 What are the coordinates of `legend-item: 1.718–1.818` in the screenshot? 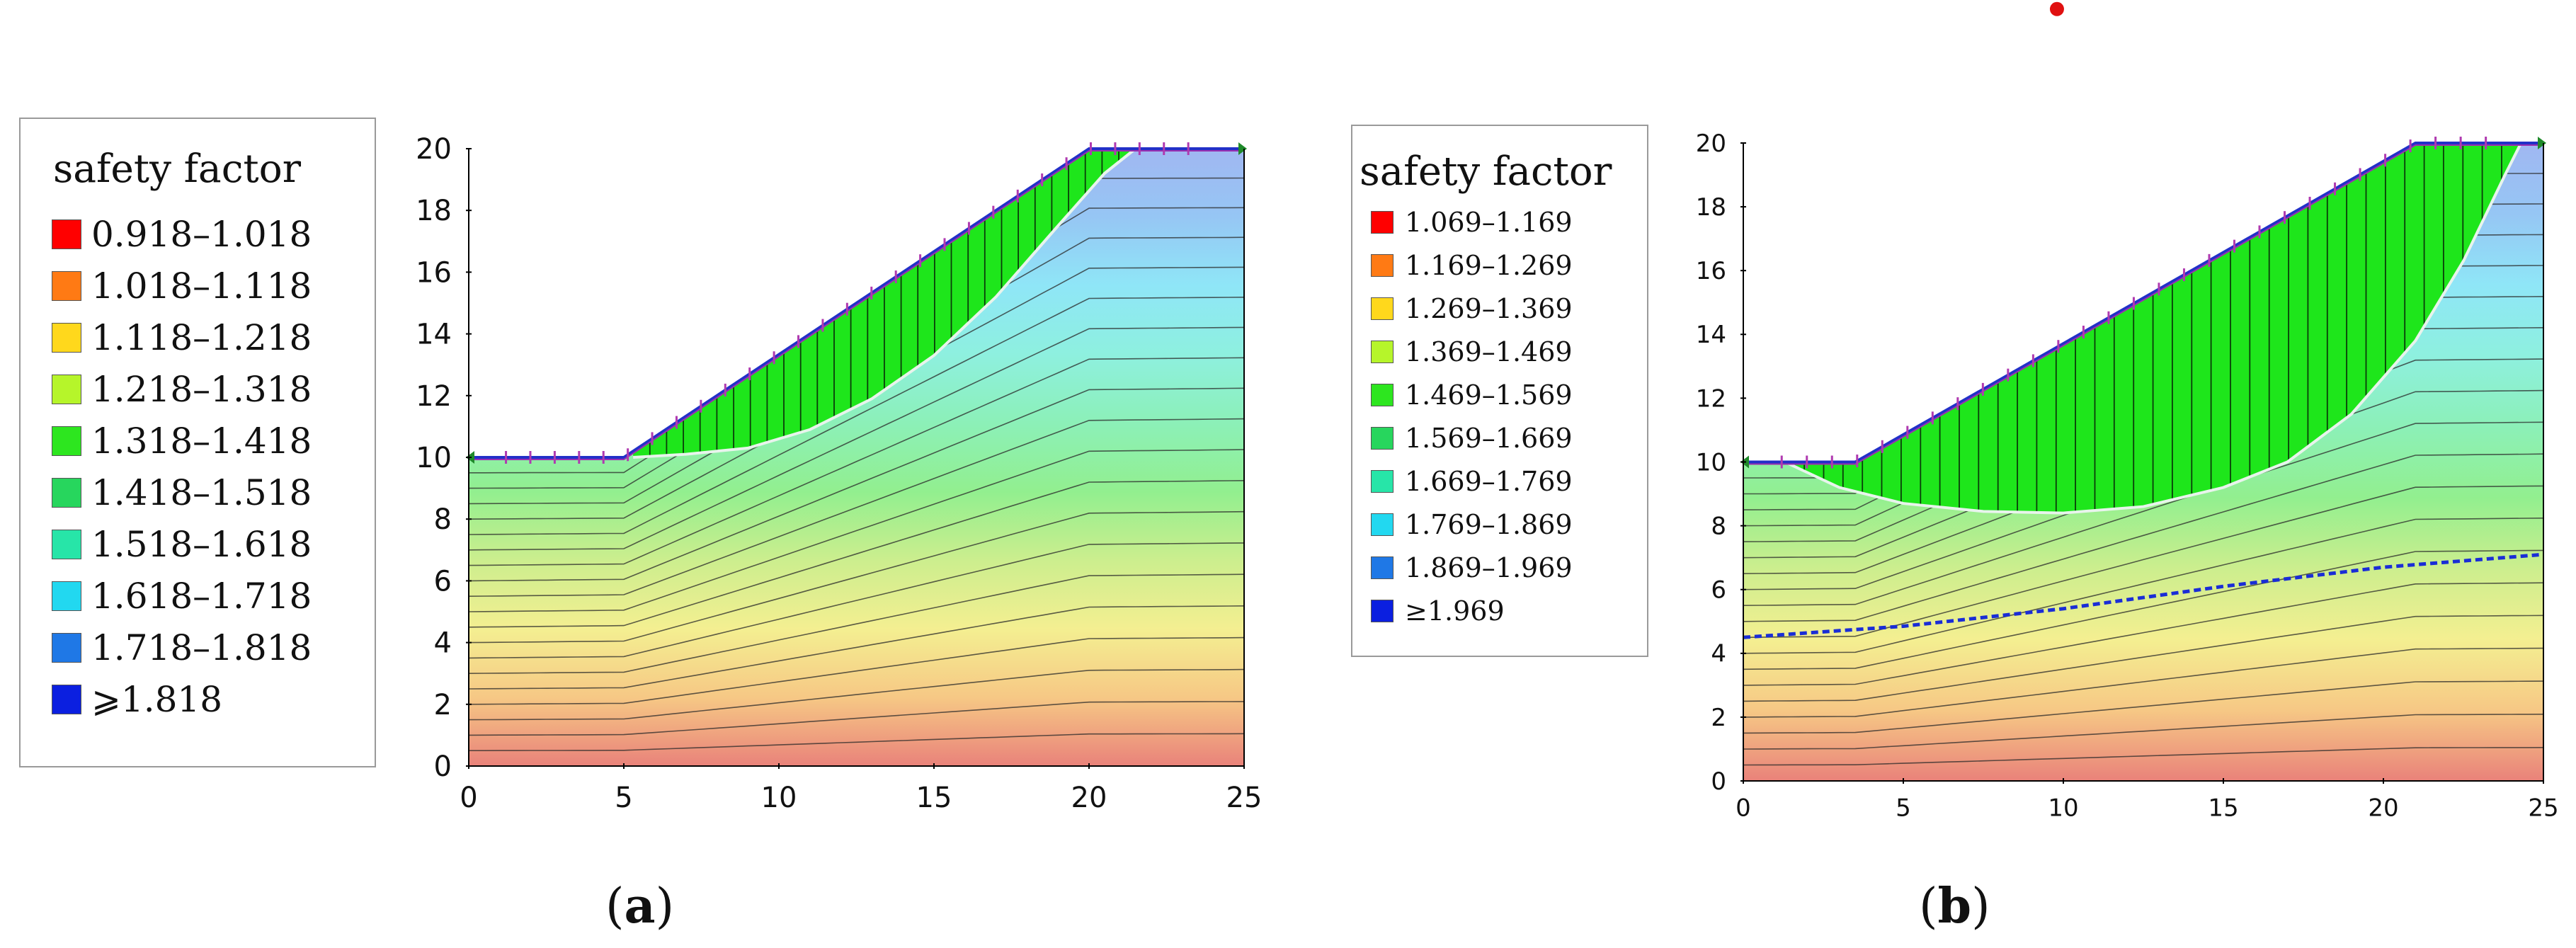 It's located at (198, 647).